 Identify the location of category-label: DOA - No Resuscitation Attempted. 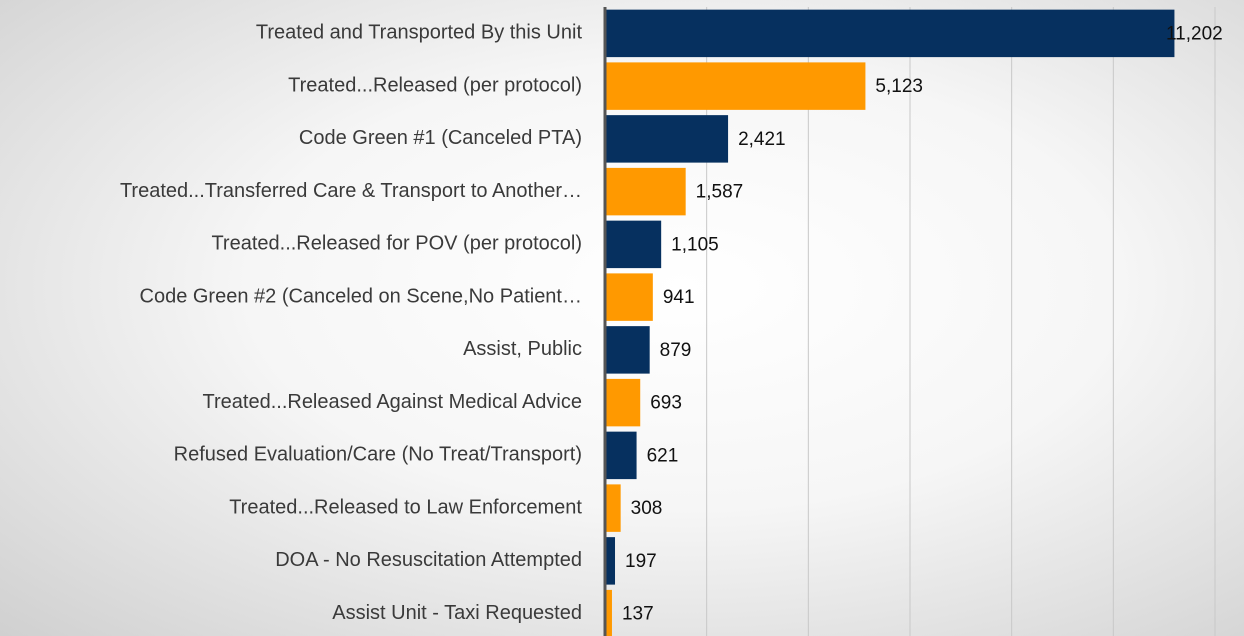
(428, 560).